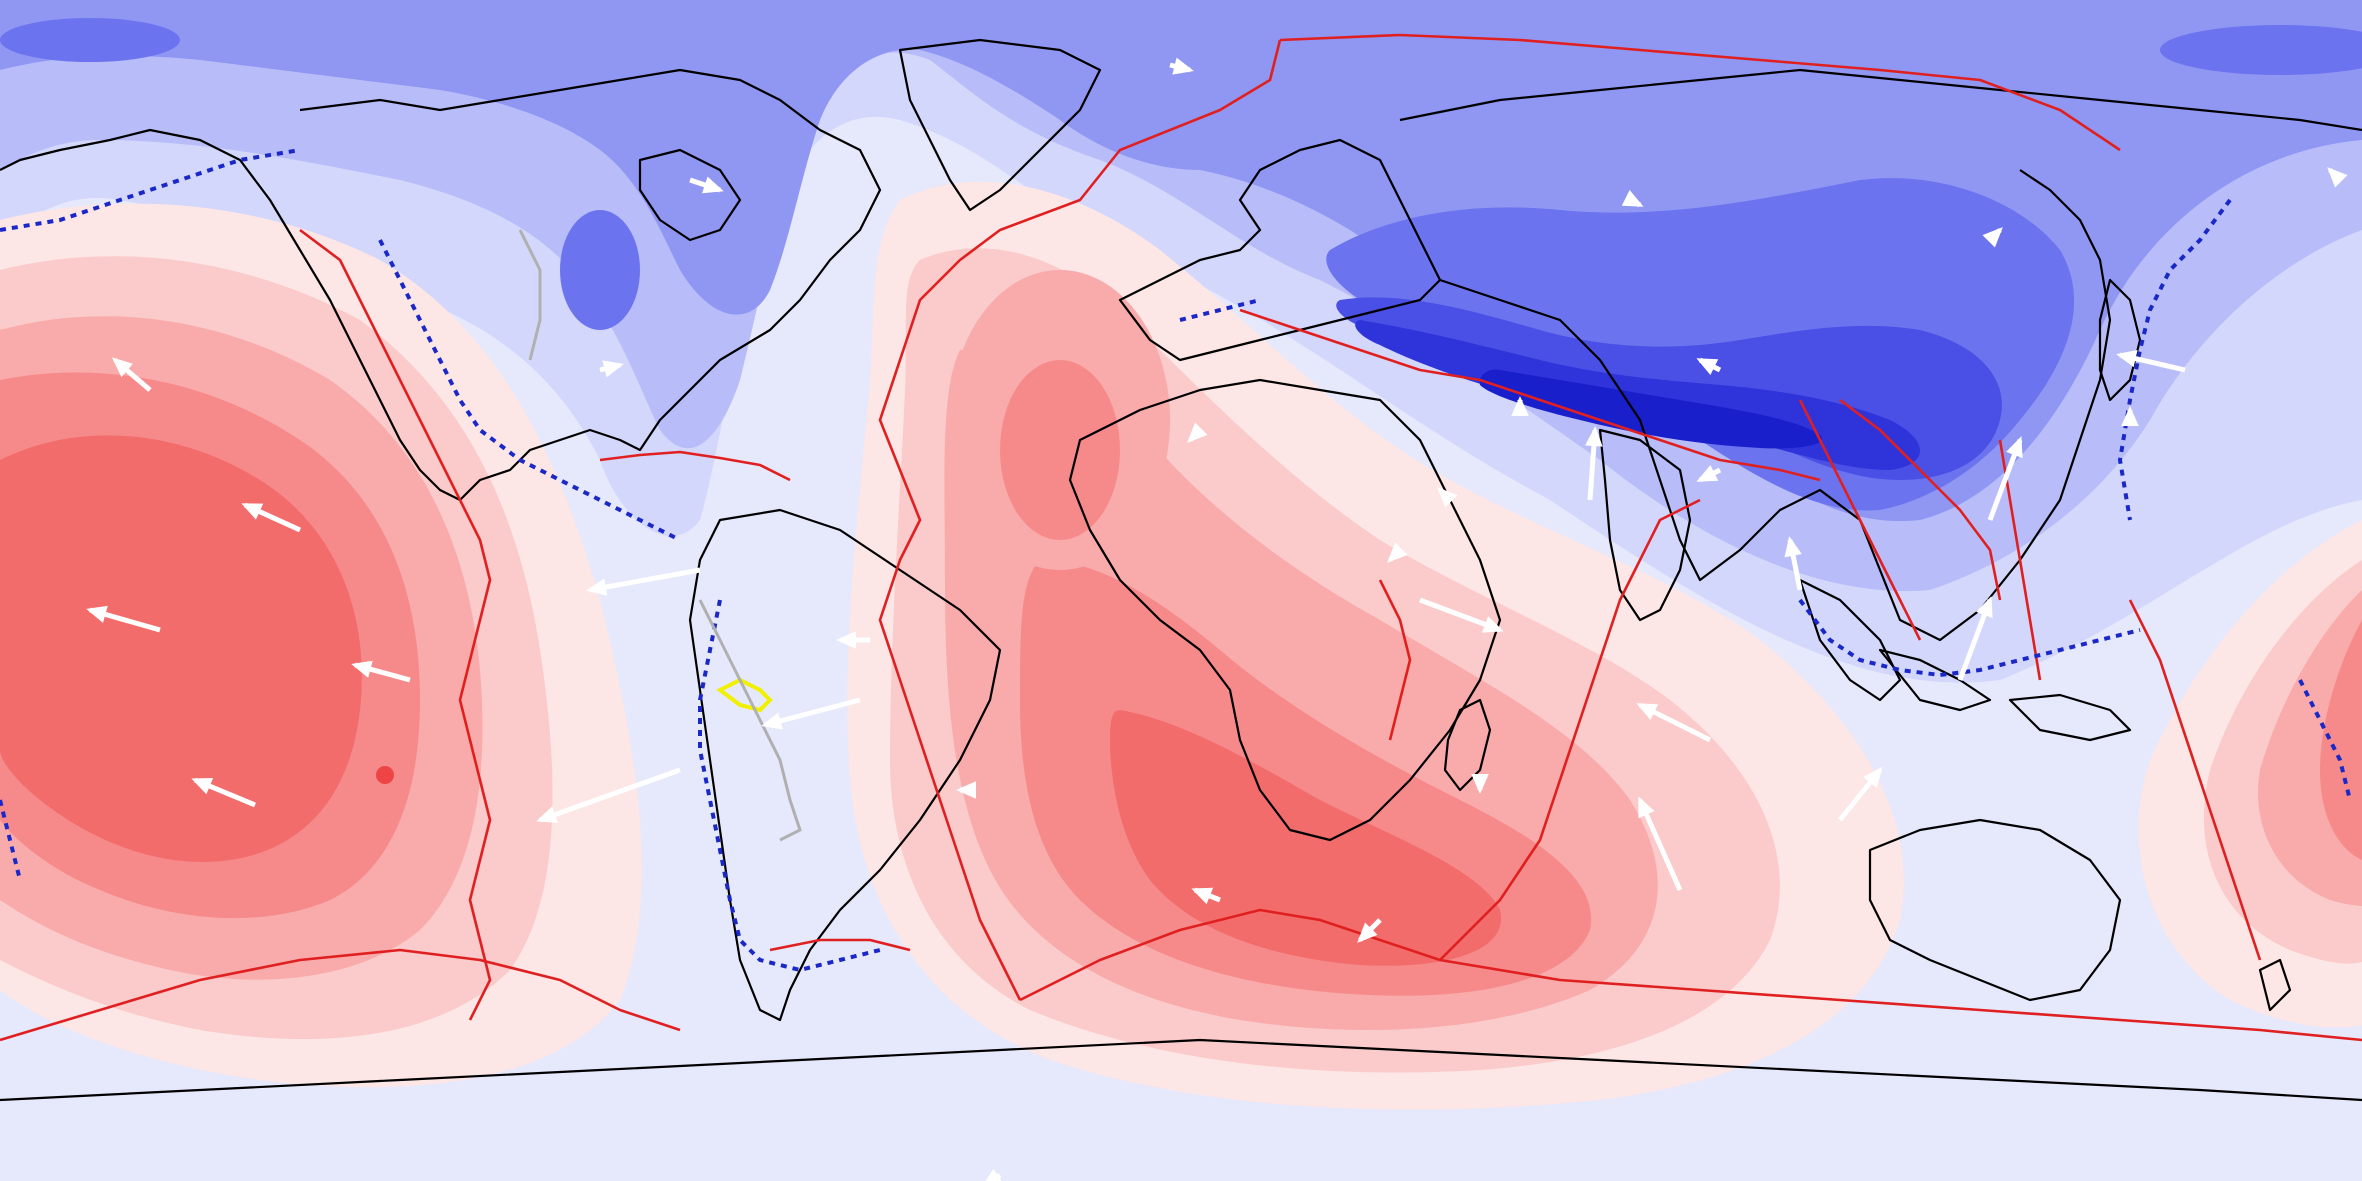  Describe the element at coordinates (1395, 660) in the screenshot. I see `plate-boundary-east-africa` at that location.